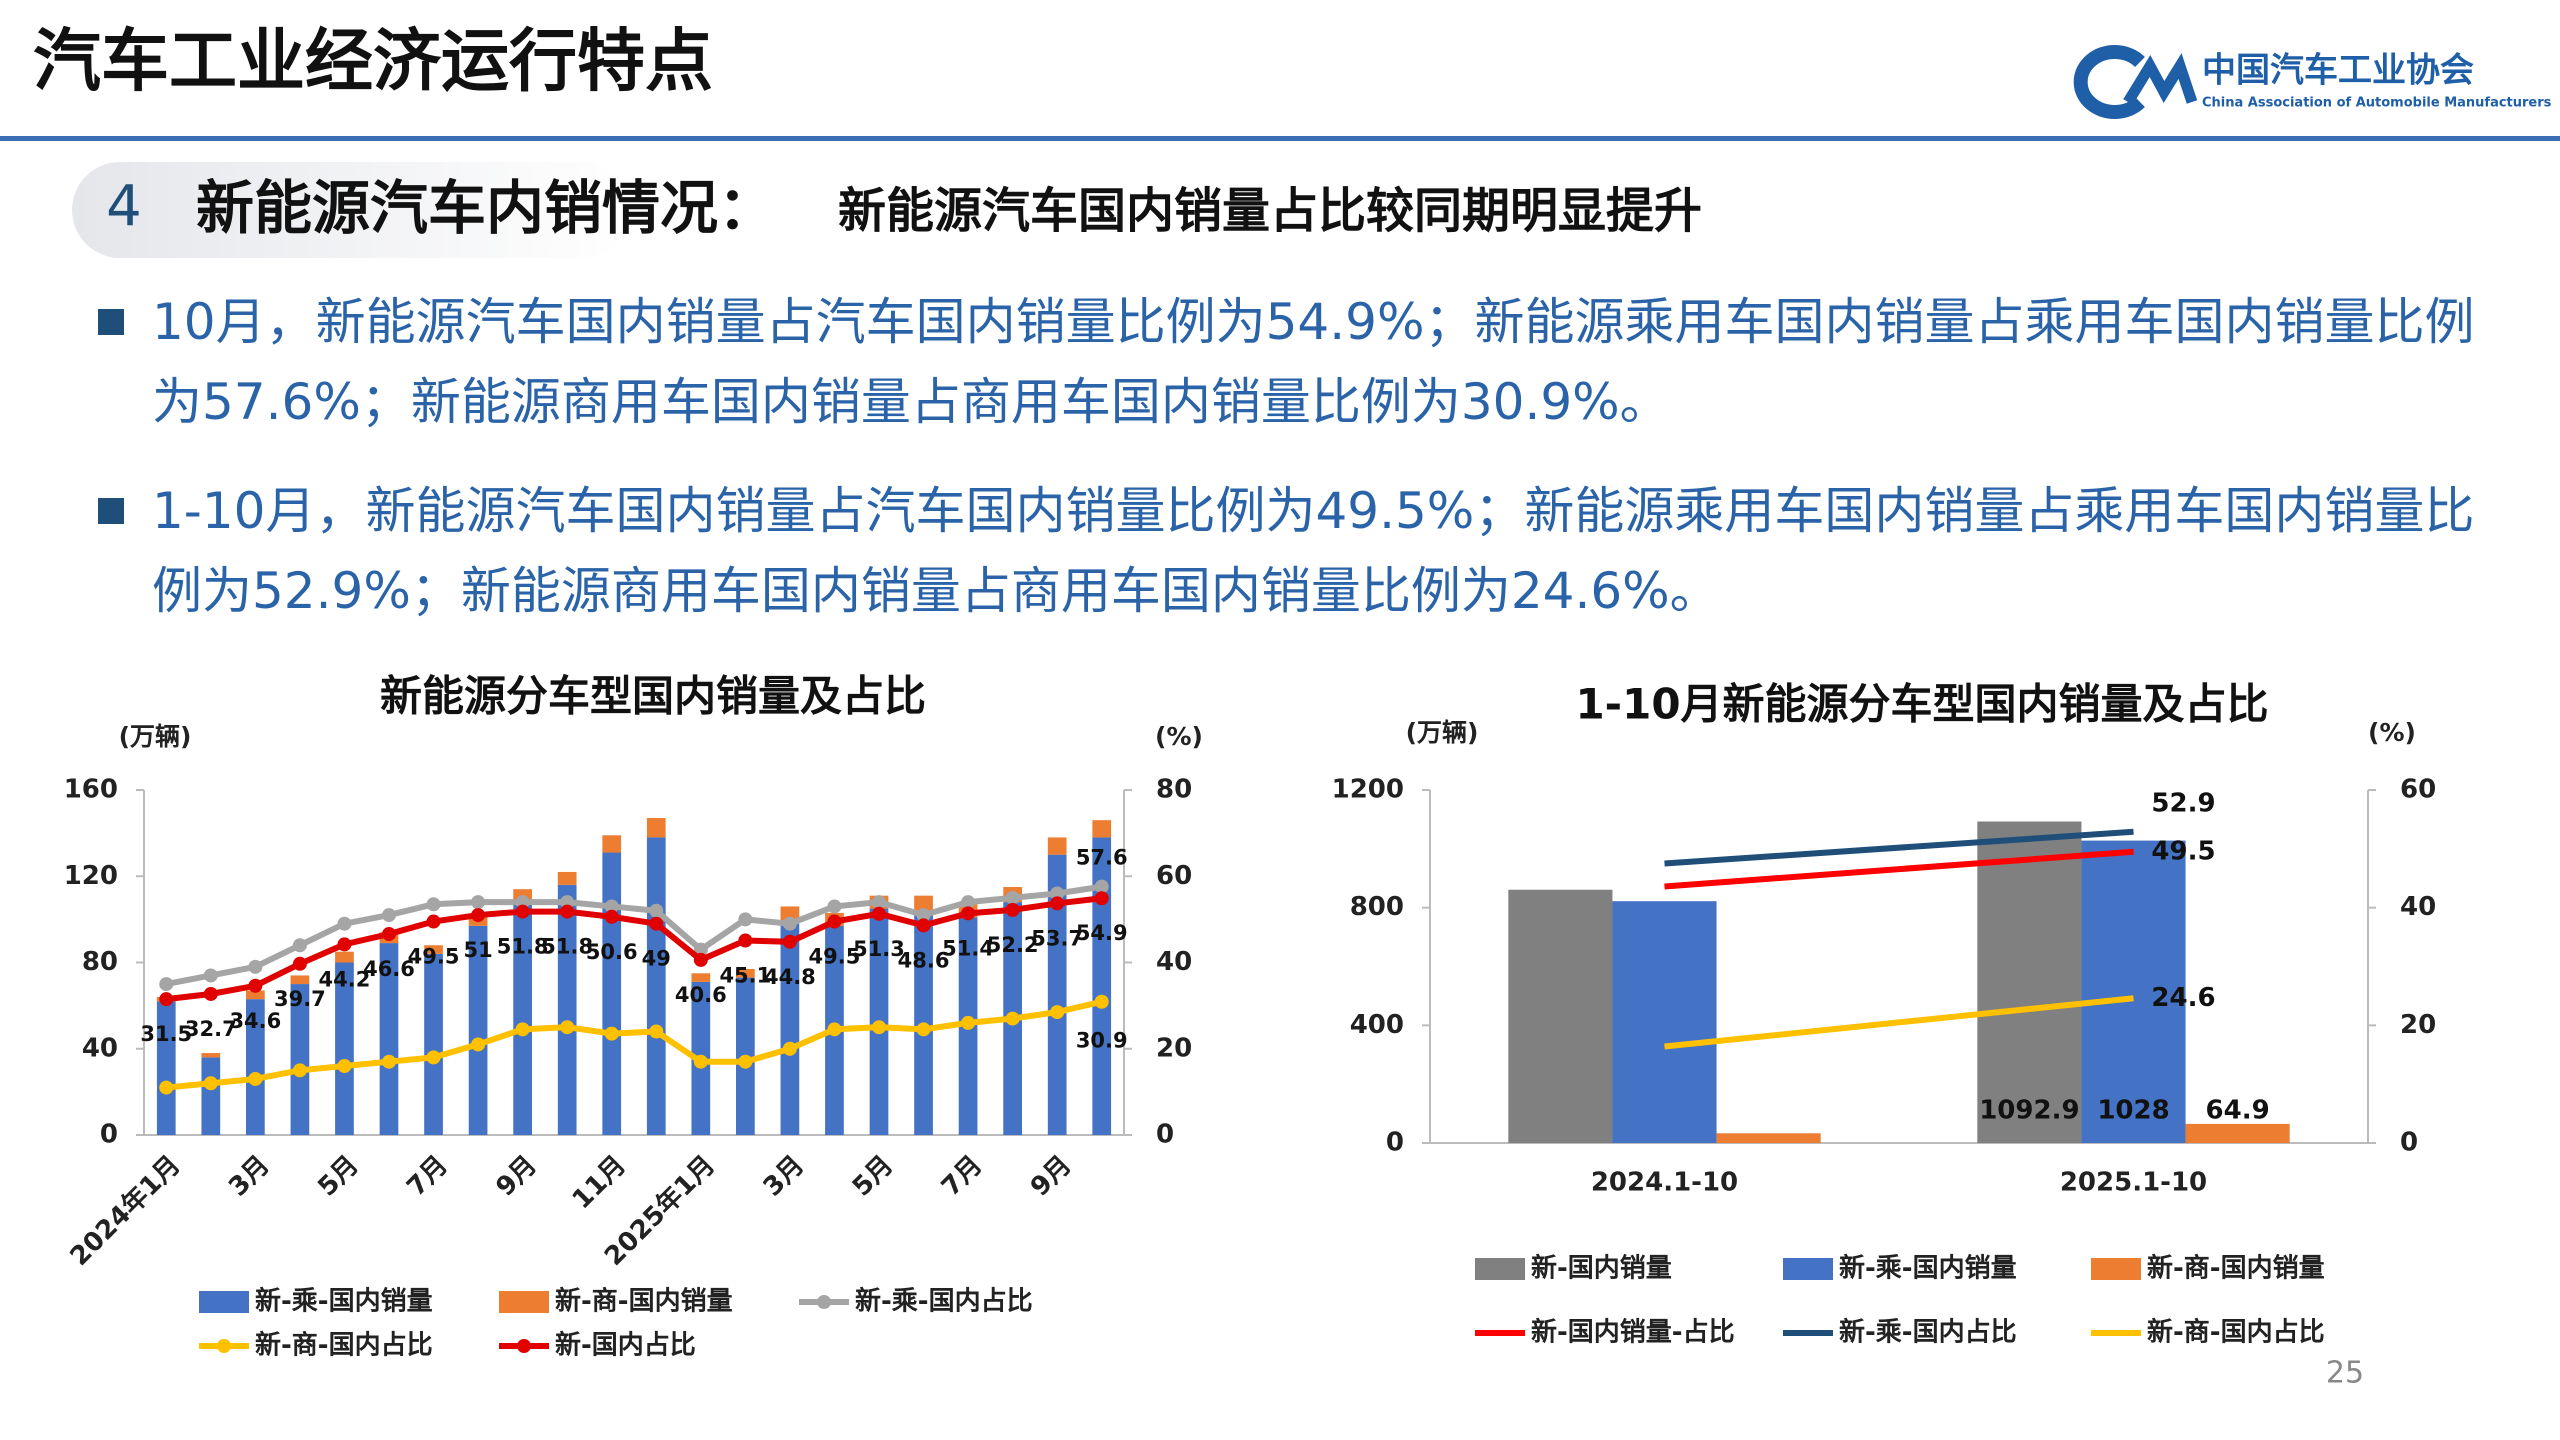 This screenshot has width=2560, height=1440. What do you see at coordinates (373, 62) in the screenshot?
I see `page-title: 汽车工业经济运行特点` at bounding box center [373, 62].